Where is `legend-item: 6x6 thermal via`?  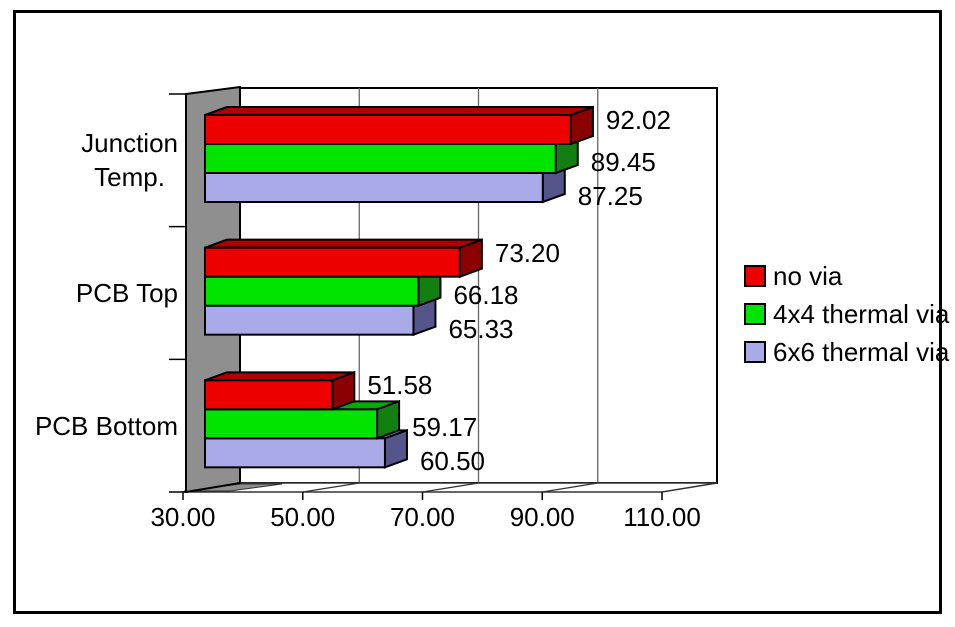 legend-item: 6x6 thermal via is located at coordinates (846, 352).